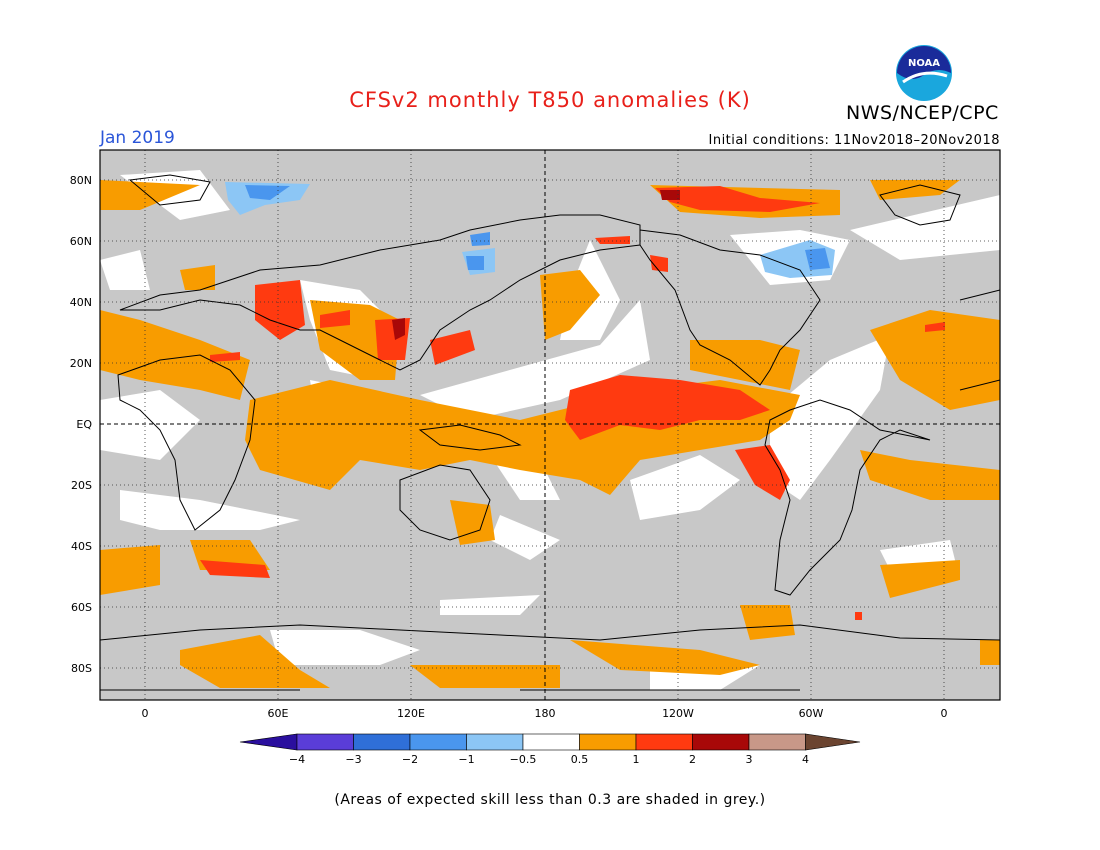  What do you see at coordinates (81, 241) in the screenshot?
I see `lat-label: 60N` at bounding box center [81, 241].